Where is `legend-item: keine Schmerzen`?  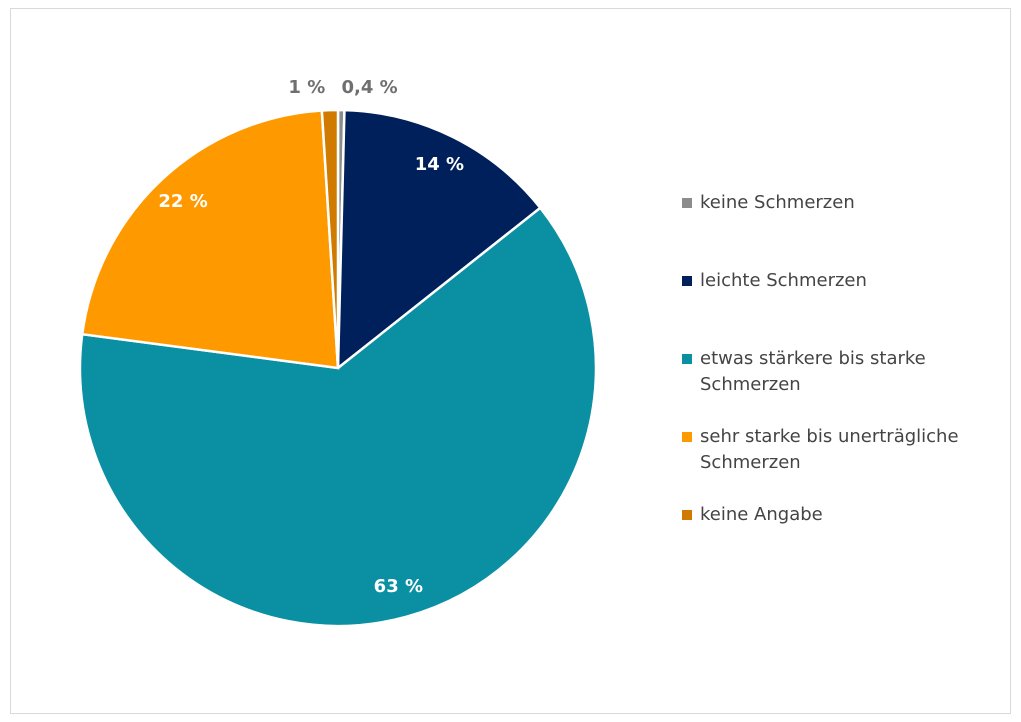
legend-item: keine Schmerzen is located at coordinates (845, 229).